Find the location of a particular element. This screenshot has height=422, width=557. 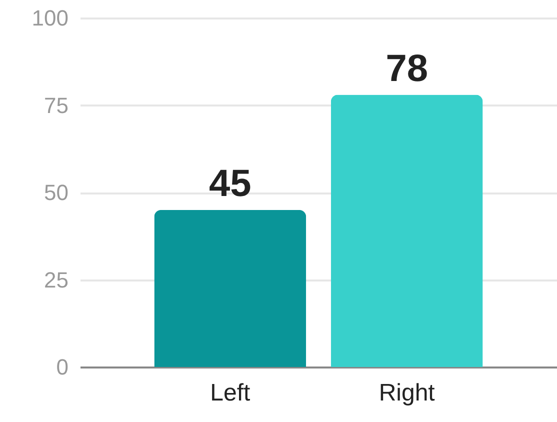

data-label: 78 is located at coordinates (407, 69).